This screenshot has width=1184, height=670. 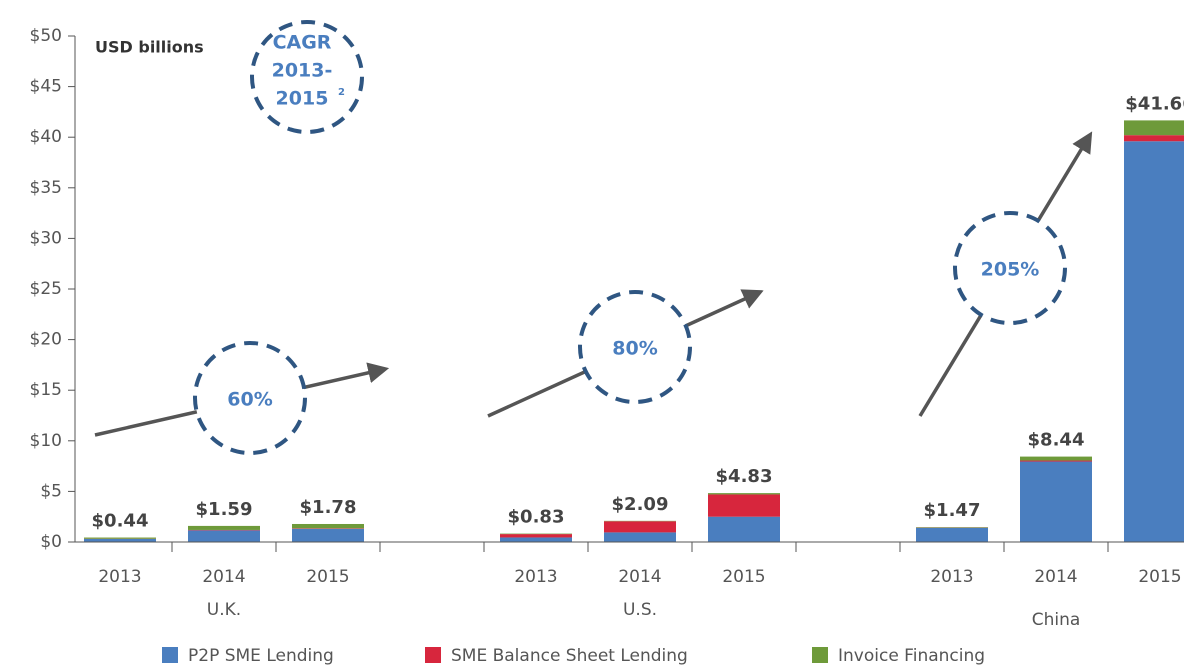 I want to click on annotation: 2015, so click(x=302, y=99).